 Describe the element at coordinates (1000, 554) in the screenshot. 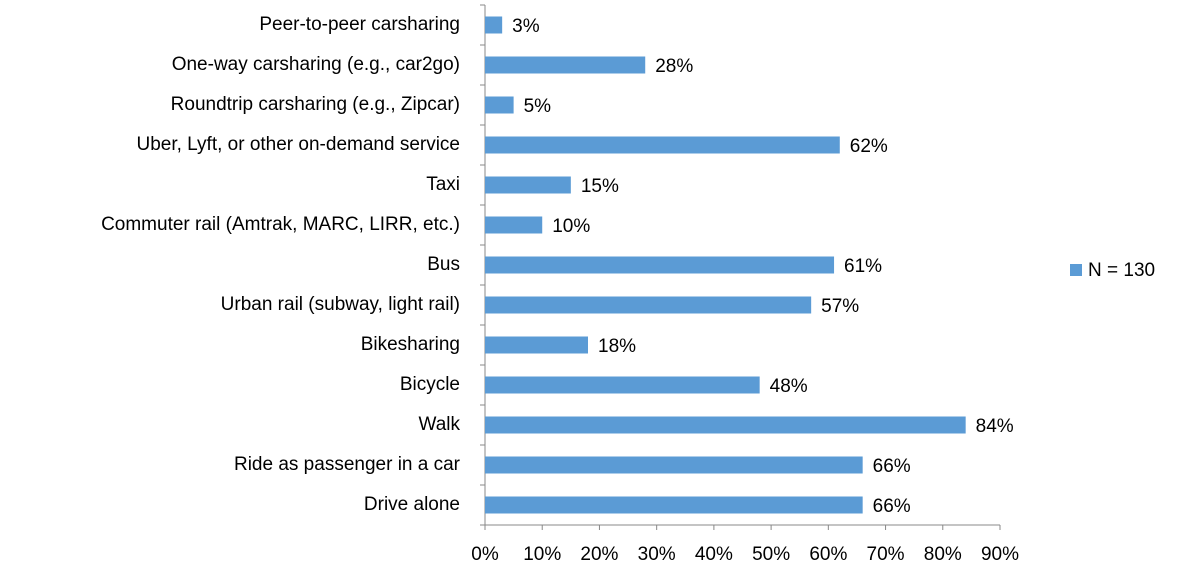

I see `x-tick-label: 90%` at that location.